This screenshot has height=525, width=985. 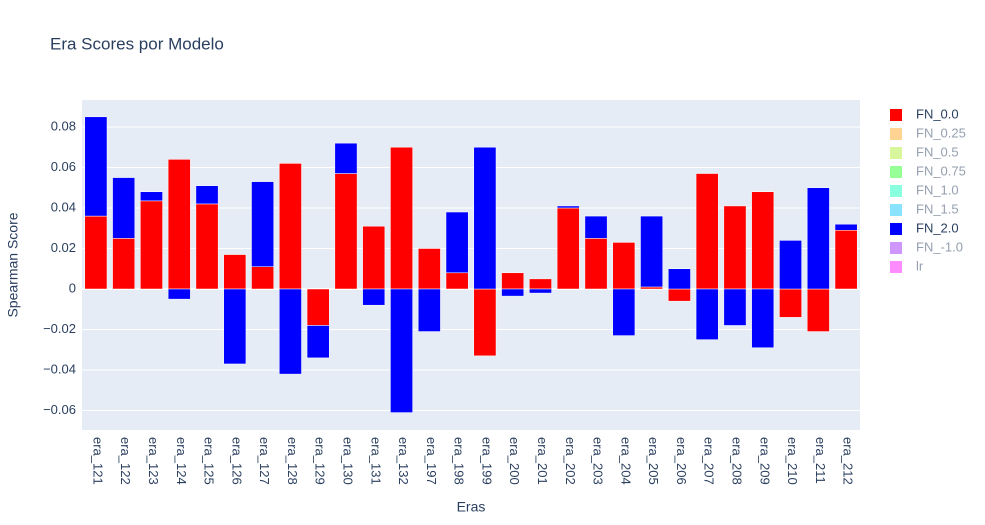 What do you see at coordinates (63, 125) in the screenshot?
I see `y-tick-label: 0.08` at bounding box center [63, 125].